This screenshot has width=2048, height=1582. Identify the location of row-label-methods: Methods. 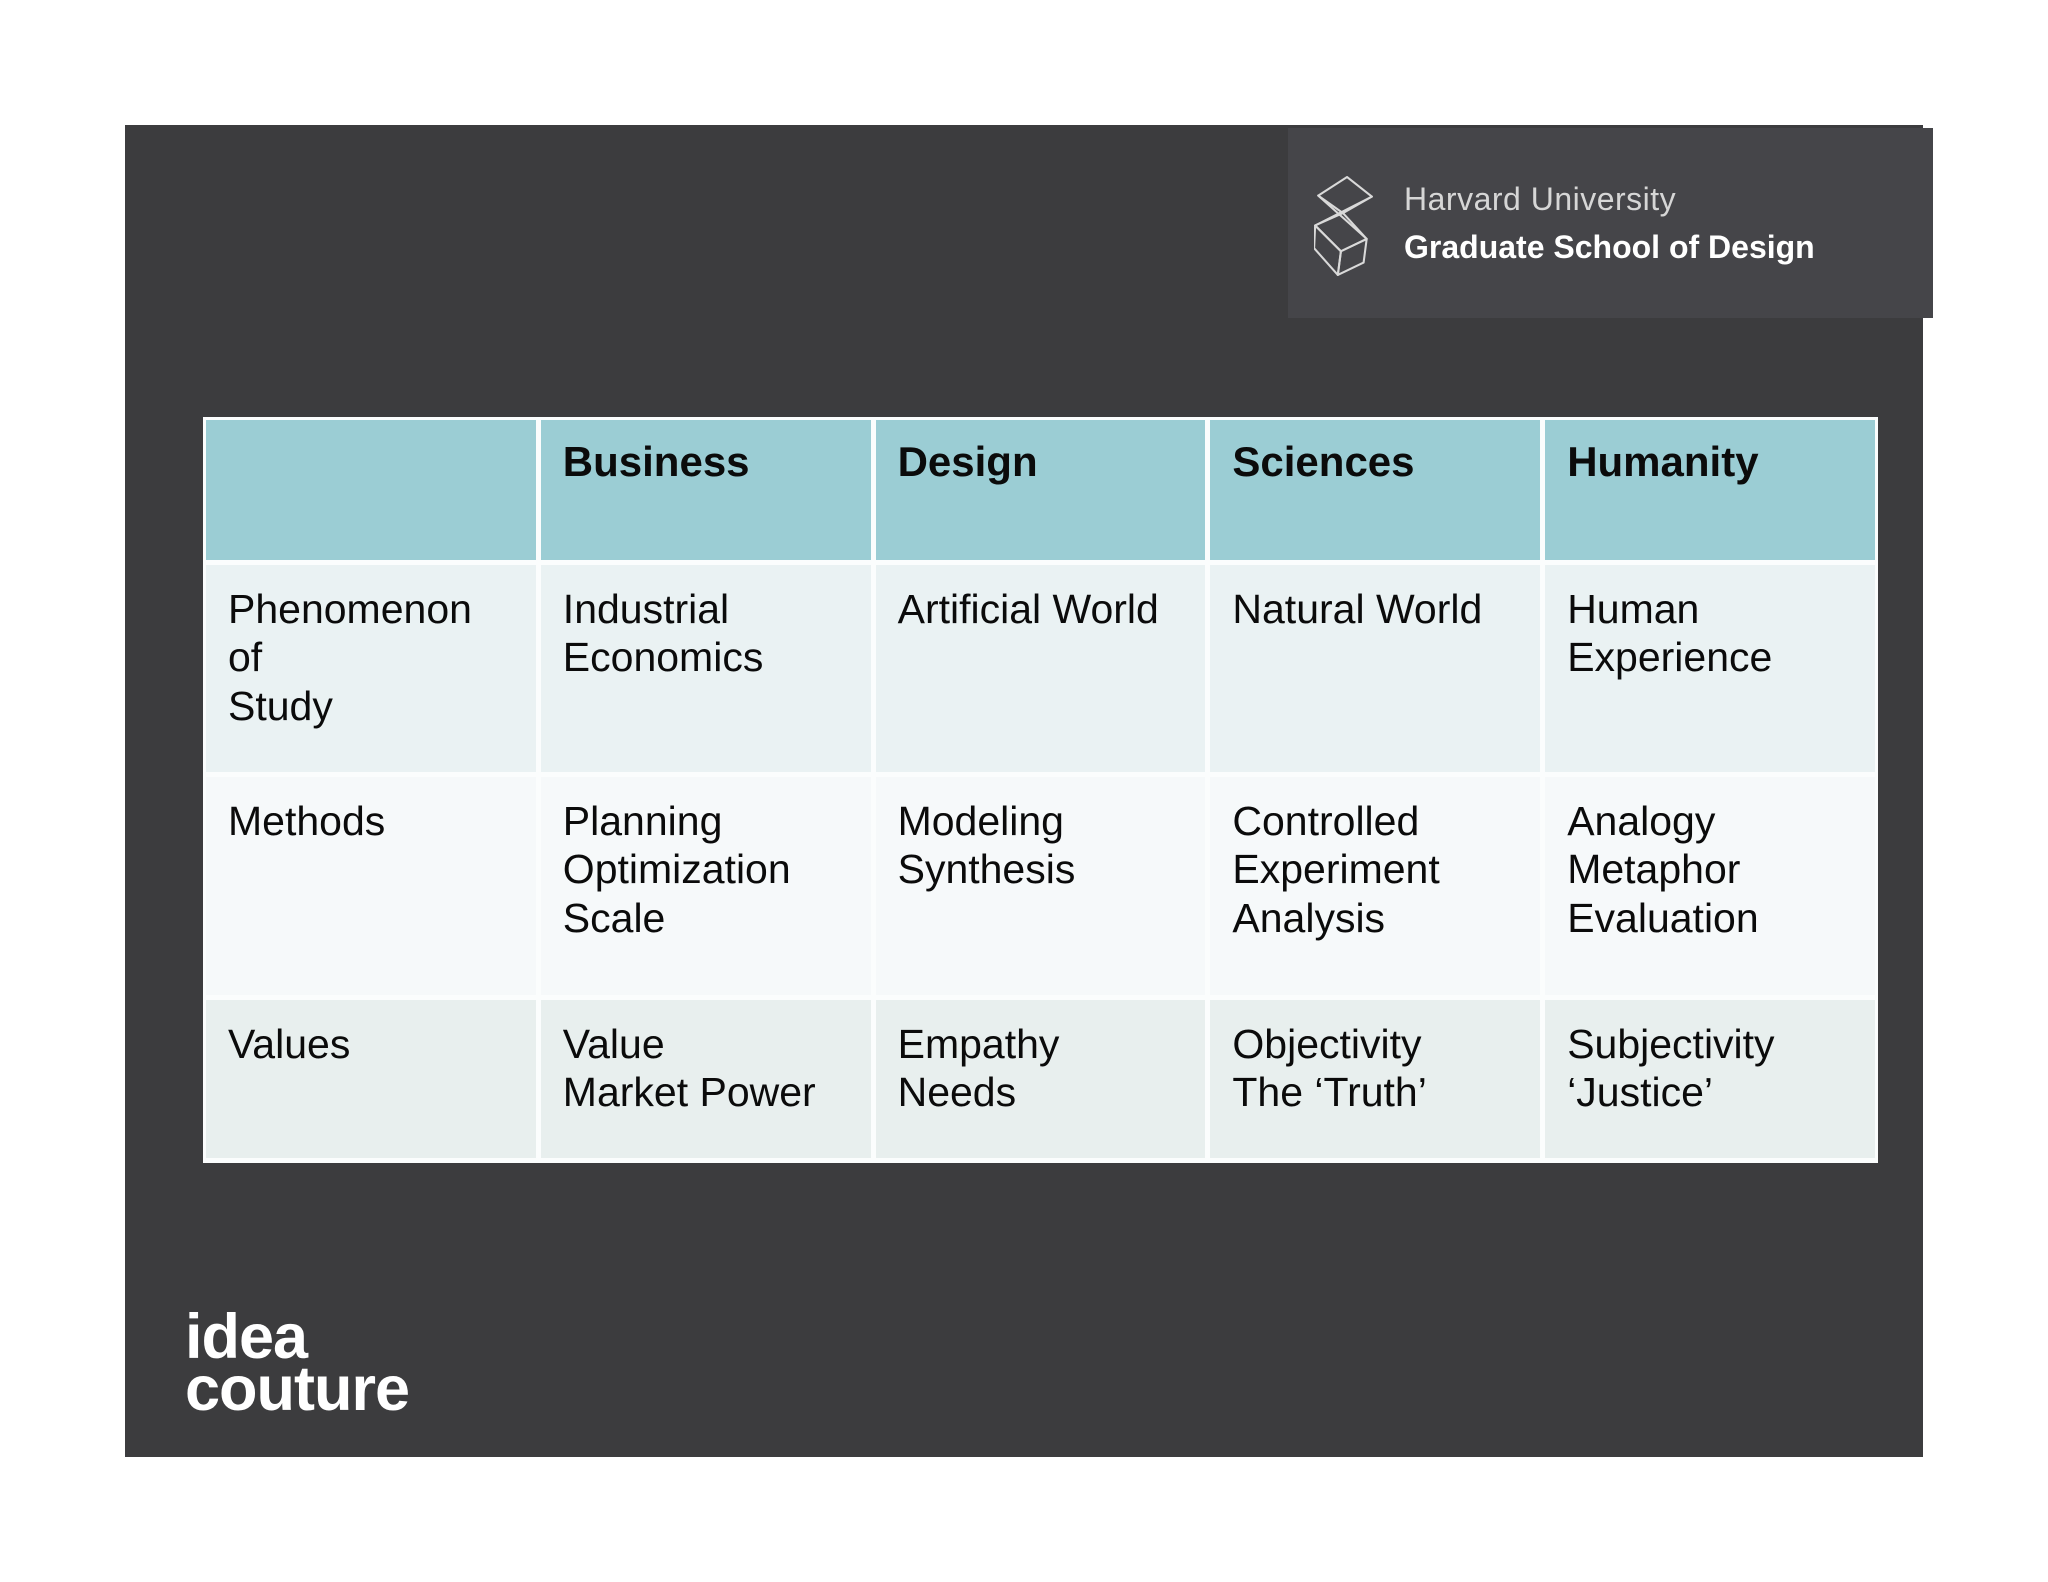
(371, 886).